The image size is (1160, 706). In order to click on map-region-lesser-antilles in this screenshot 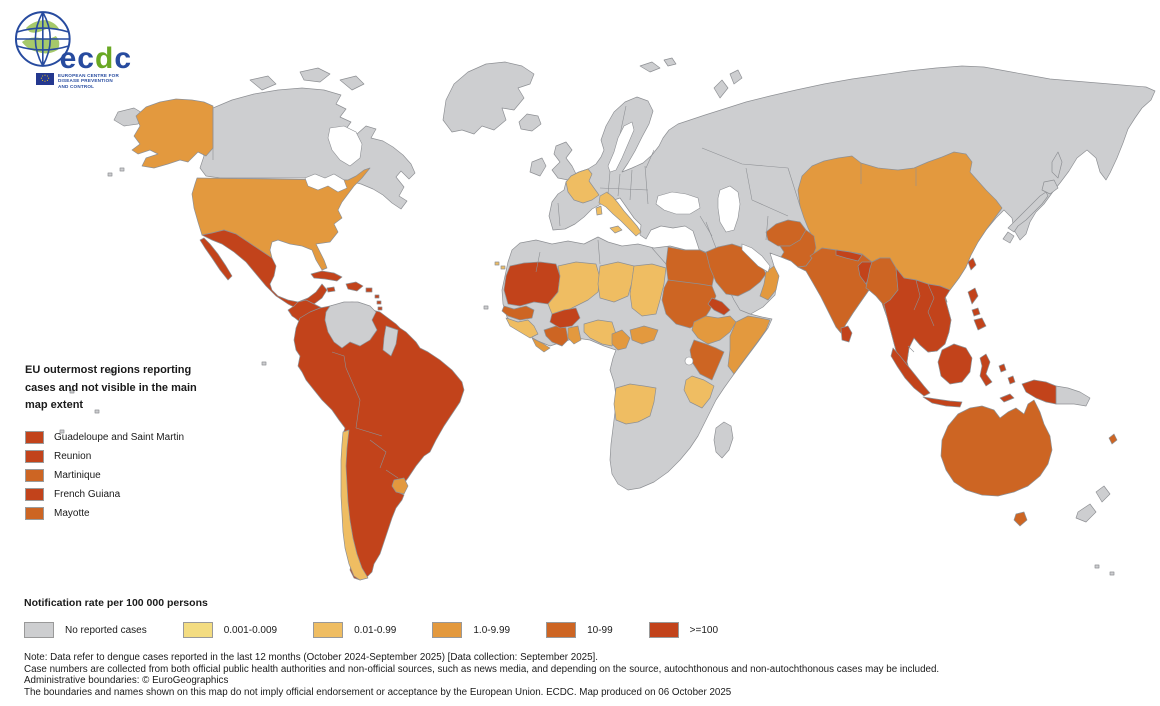, I will do `click(378, 302)`.